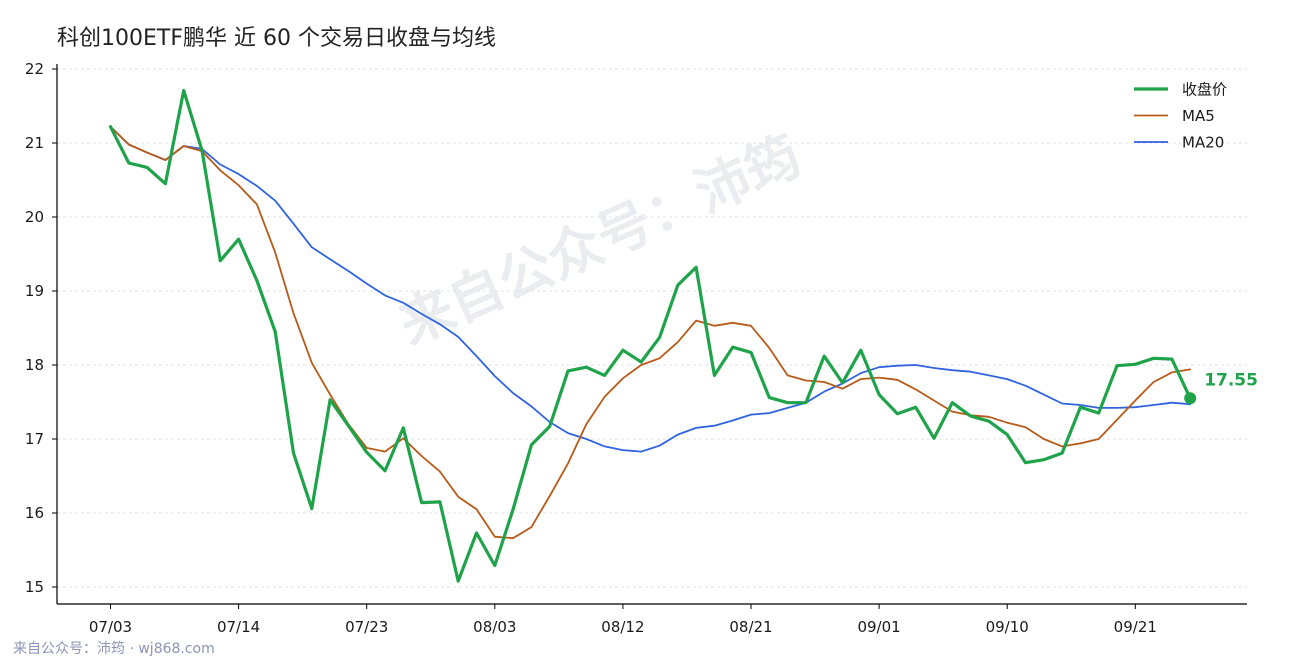 This screenshot has height=660, width=1290. I want to click on legend-label: MA5, so click(1198, 116).